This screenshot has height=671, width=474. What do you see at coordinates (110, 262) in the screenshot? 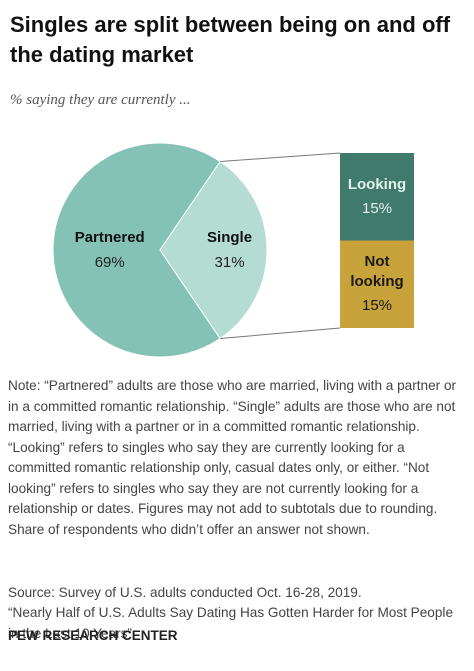
I see `slice-value: 69%` at bounding box center [110, 262].